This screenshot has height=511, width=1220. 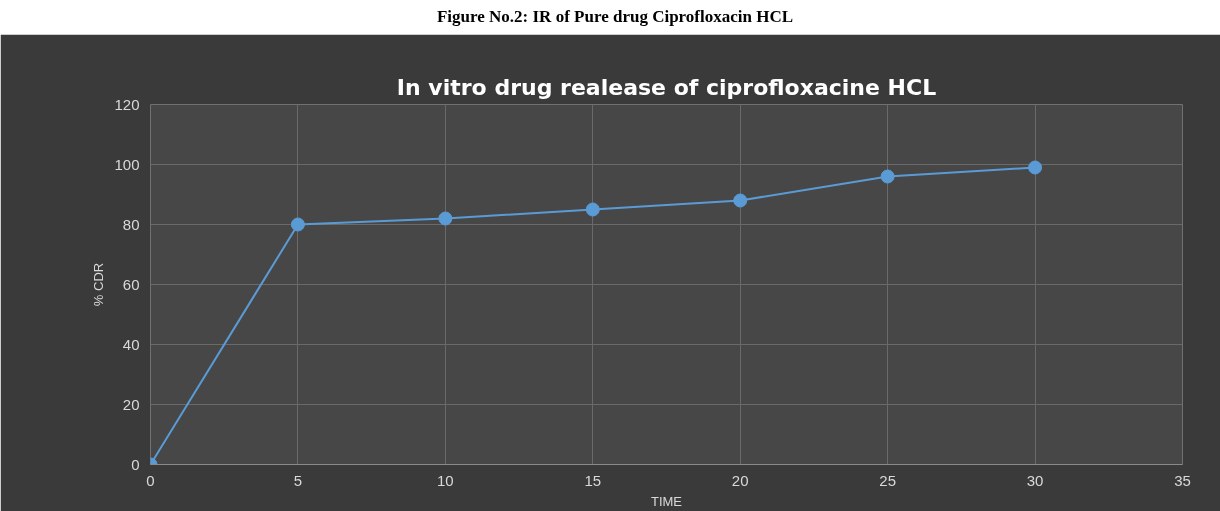 I want to click on chart-title: In vitro drug realease of ciprofloxacine HCL, so click(x=666, y=87).